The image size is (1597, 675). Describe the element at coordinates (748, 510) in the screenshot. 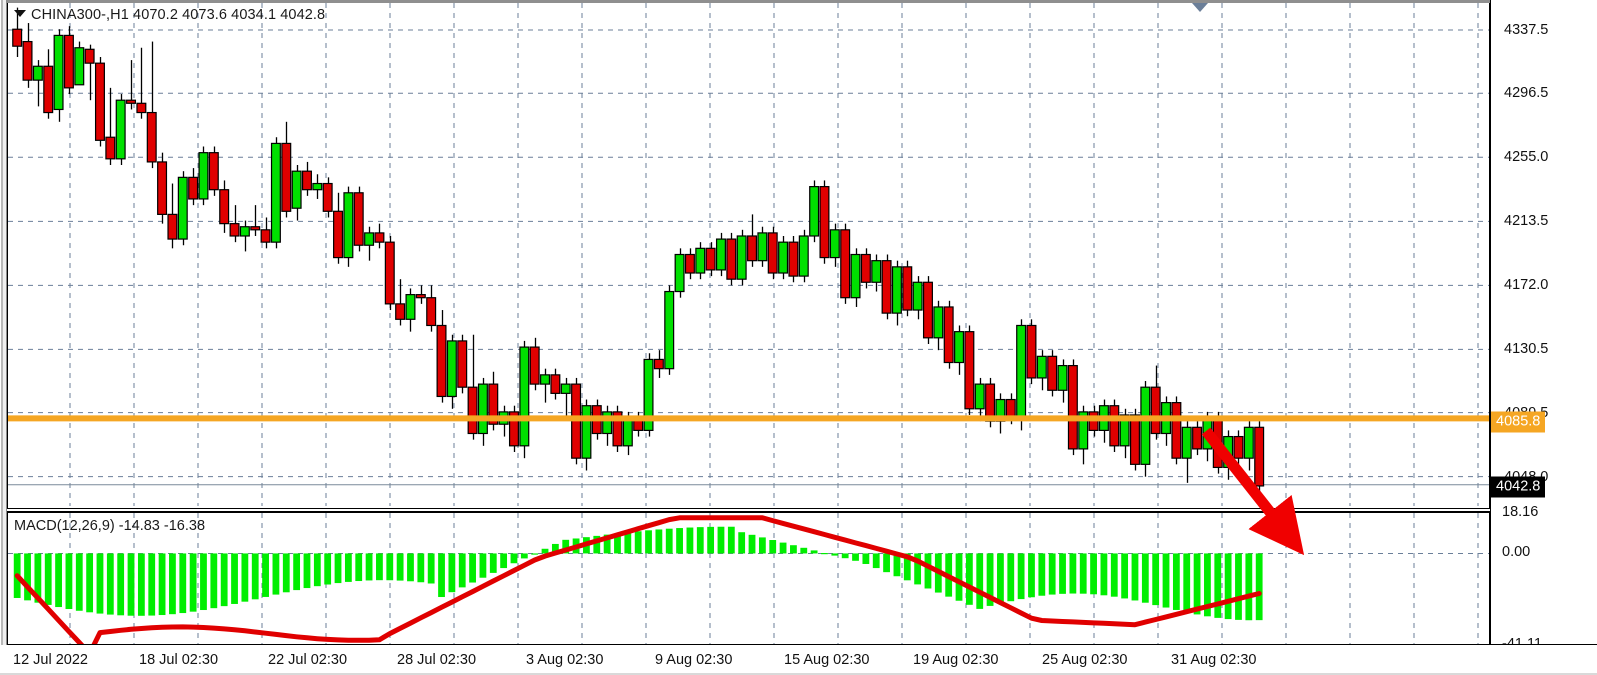

I see `panel-separator` at that location.